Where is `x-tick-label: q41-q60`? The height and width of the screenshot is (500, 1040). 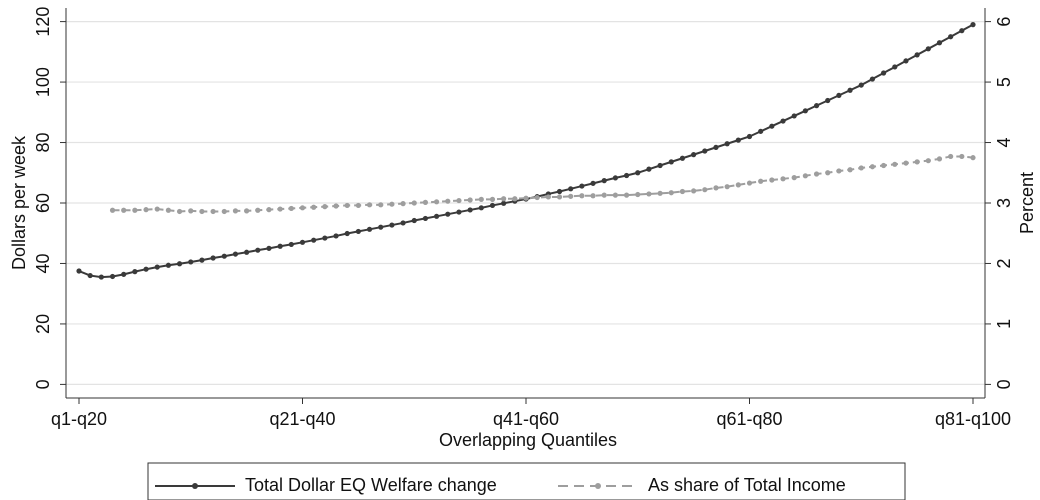 x-tick-label: q41-q60 is located at coordinates (526, 419).